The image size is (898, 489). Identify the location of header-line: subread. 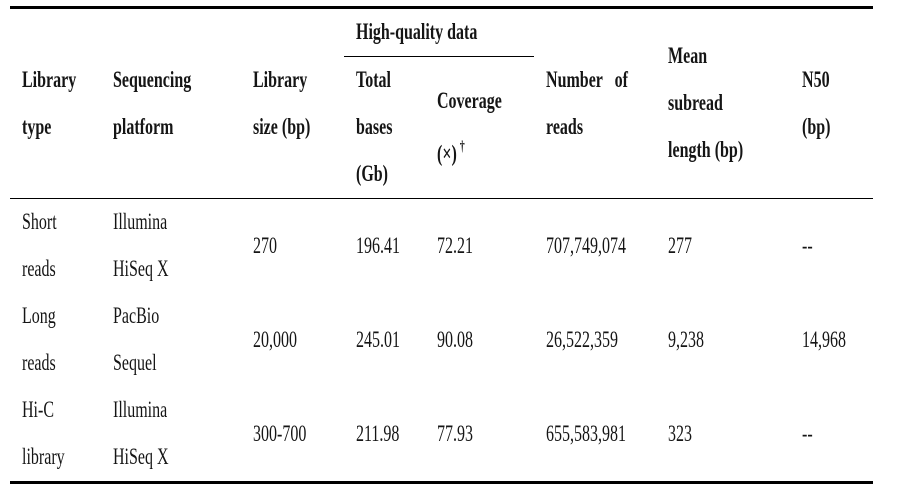
(695, 103).